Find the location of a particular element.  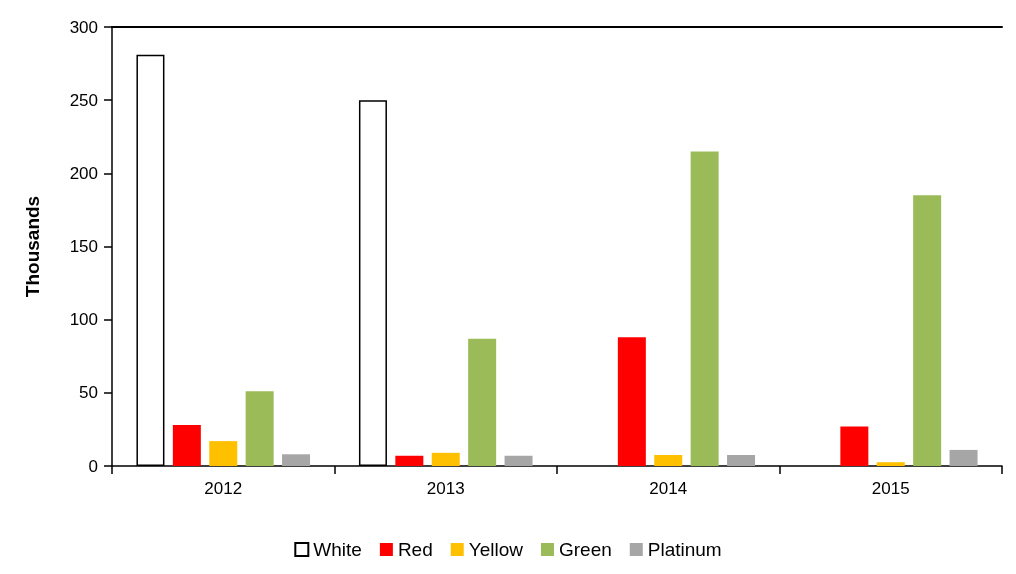

y-tick-label: 300 is located at coordinates (83, 27).